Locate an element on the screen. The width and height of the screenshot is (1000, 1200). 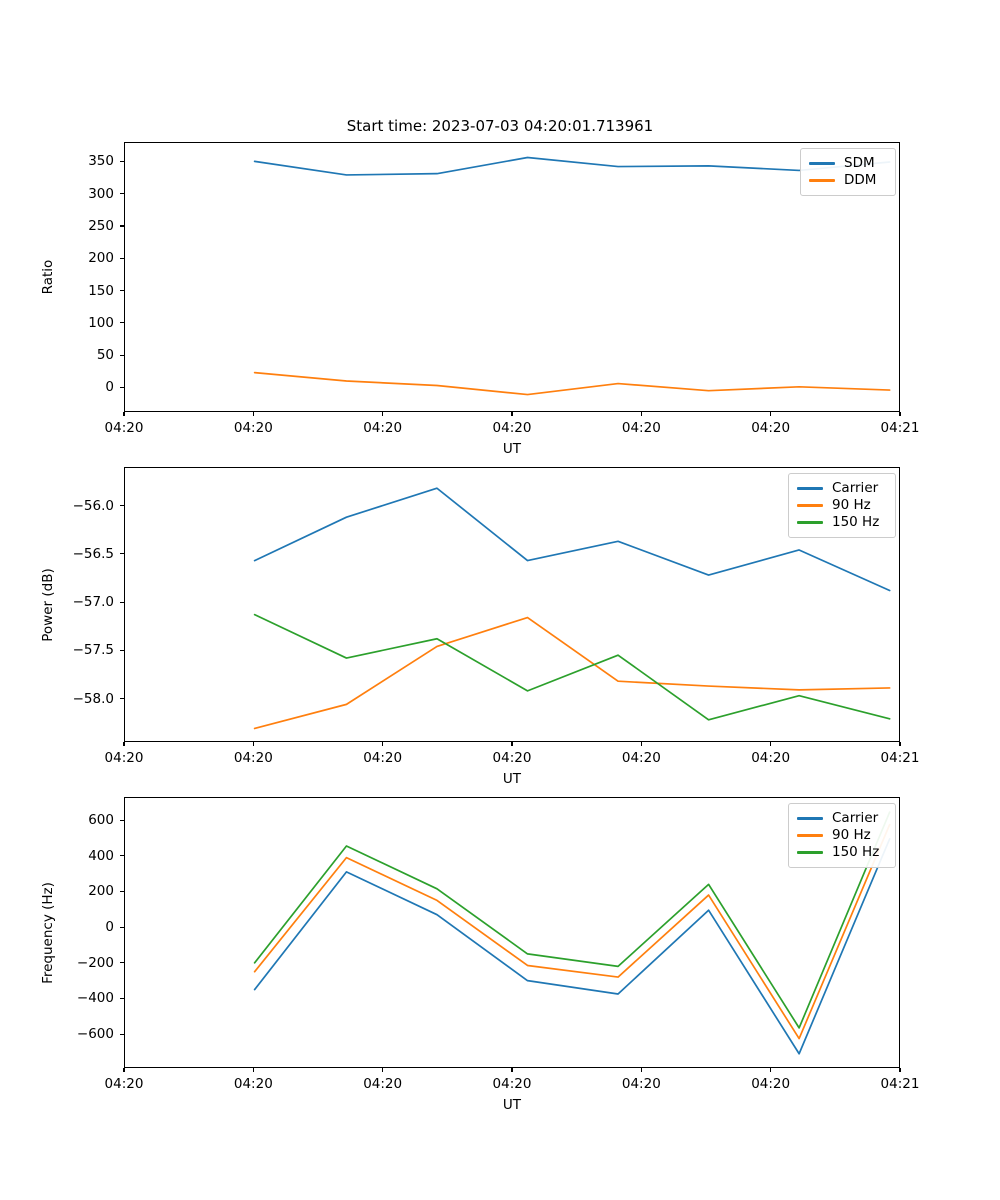
series-line-sdm is located at coordinates (572, 166).